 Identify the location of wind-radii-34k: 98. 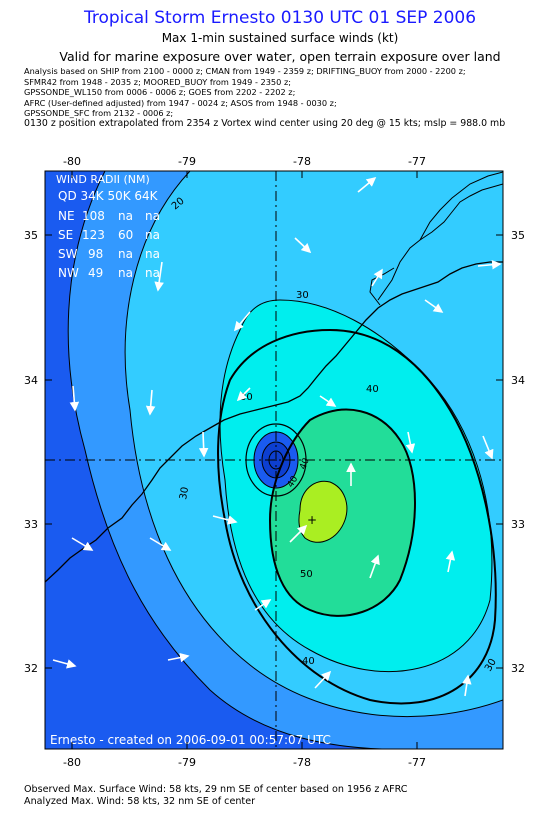
(95, 254).